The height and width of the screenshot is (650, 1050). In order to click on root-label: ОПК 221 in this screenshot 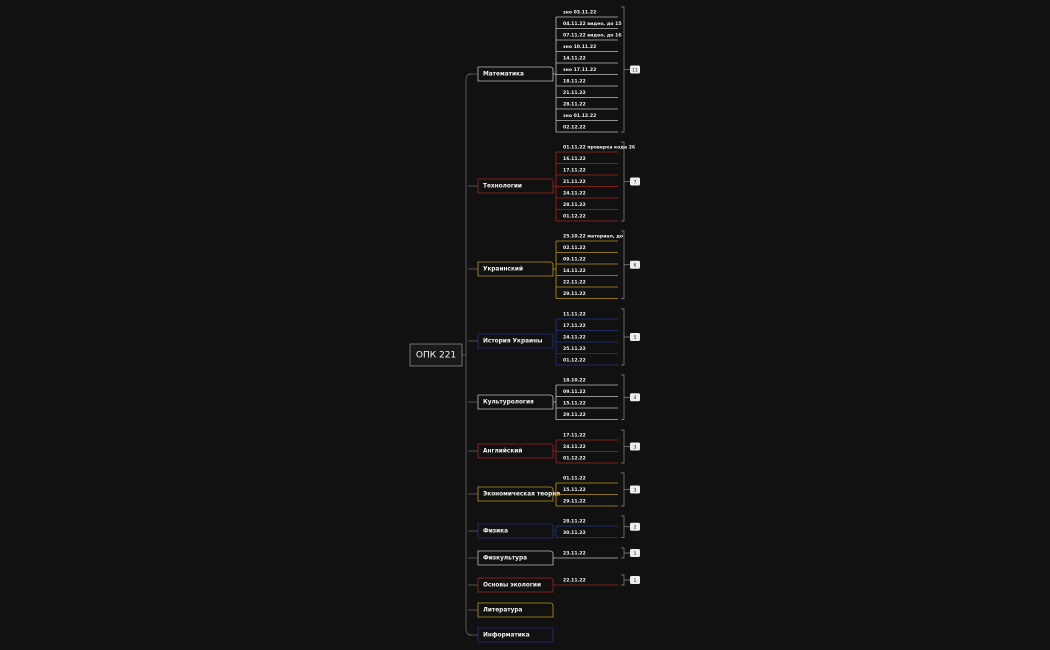, I will do `click(436, 356)`.